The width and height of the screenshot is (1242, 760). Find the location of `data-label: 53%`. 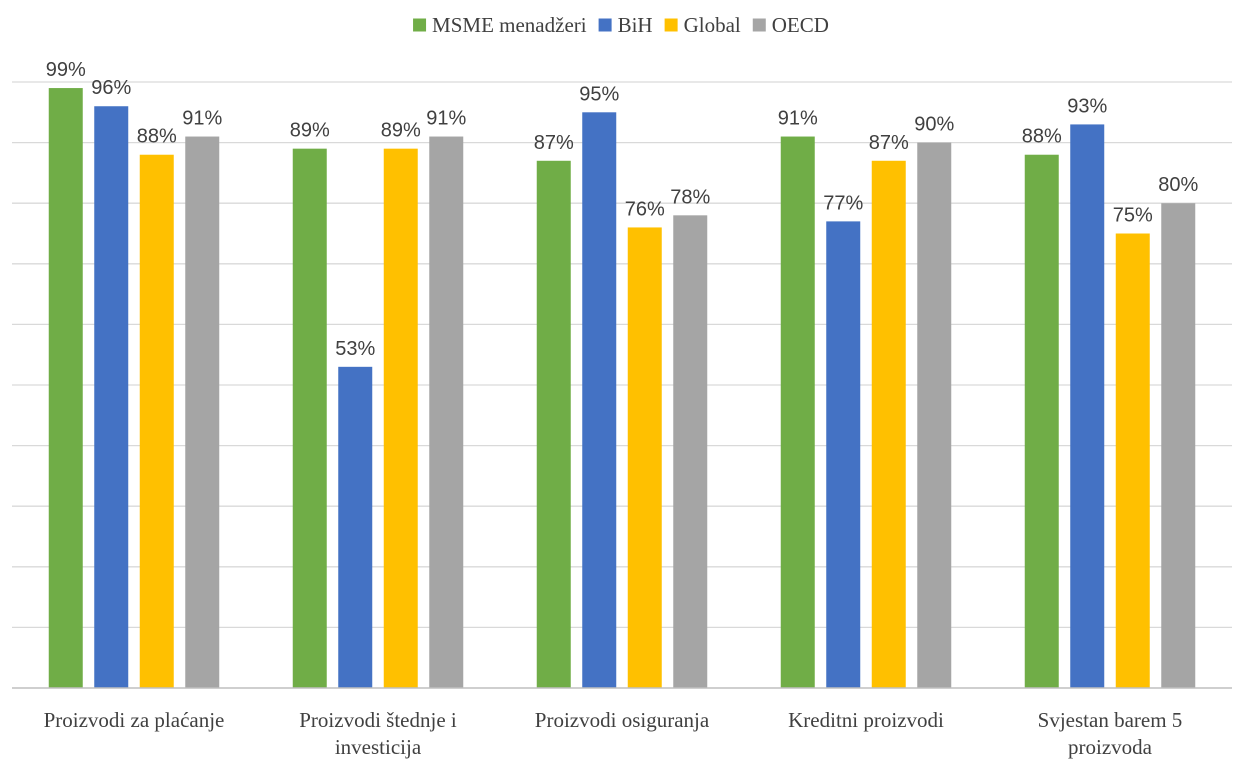

data-label: 53% is located at coordinates (355, 349).